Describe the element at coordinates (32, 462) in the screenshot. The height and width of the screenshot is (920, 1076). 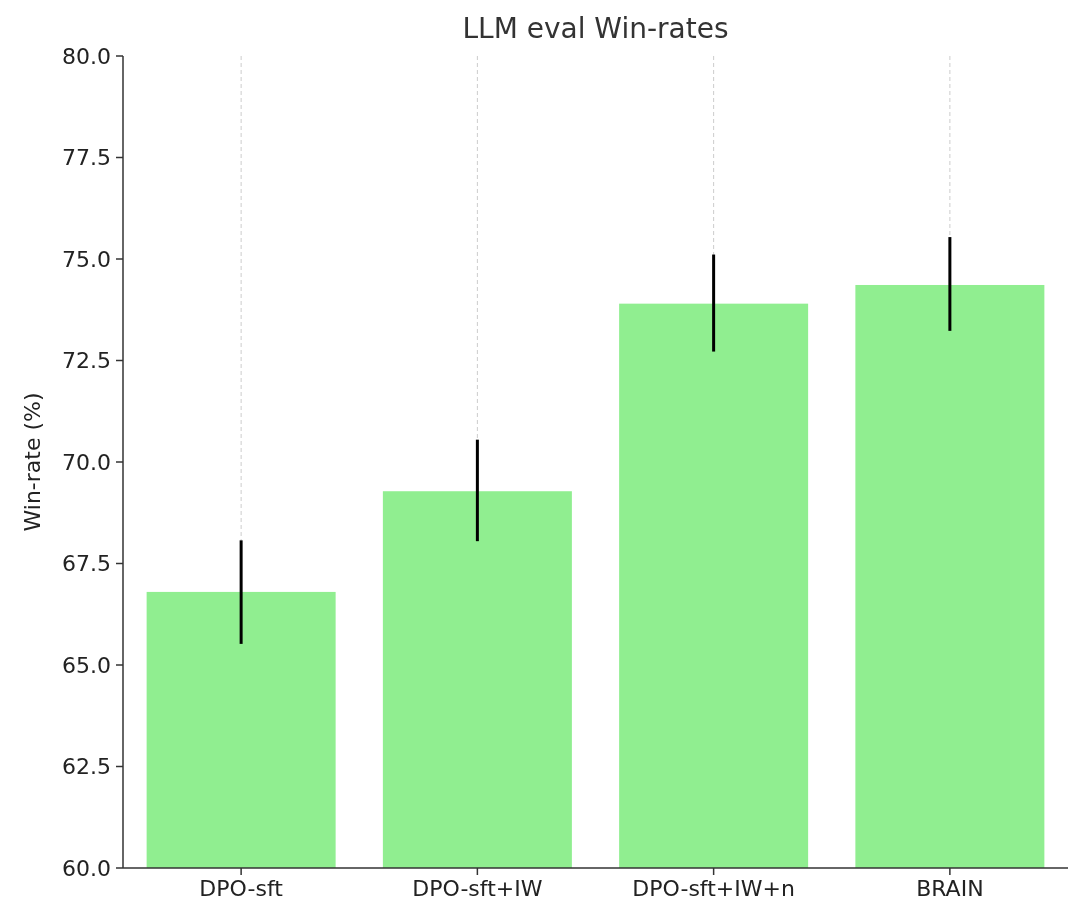
I see `y-axis-title: Win-rate (%)` at that location.